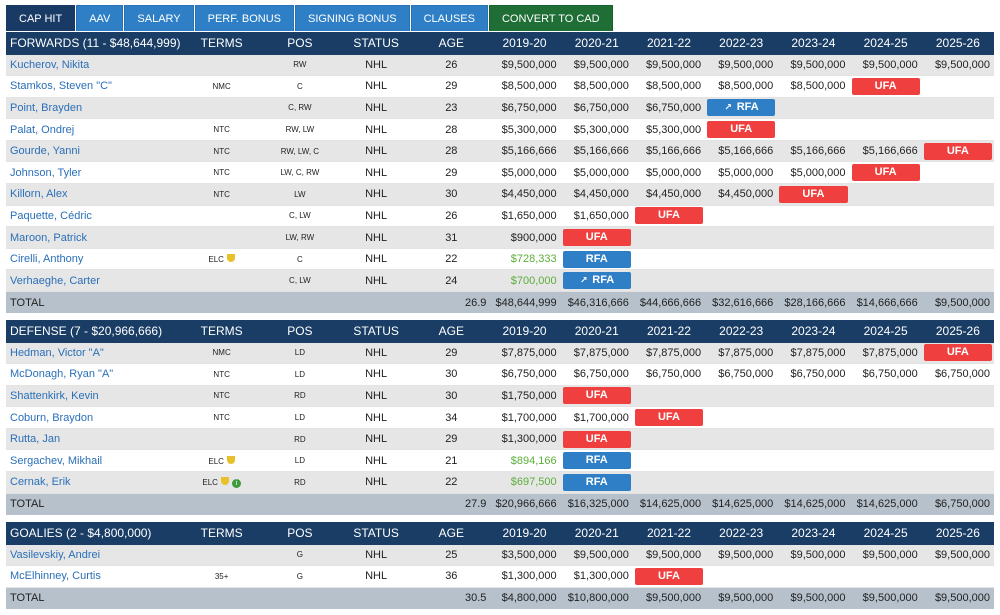 Image resolution: width=1000 pixels, height=615 pixels. I want to click on player-name-link: Coburn, Braydon, so click(52, 417).